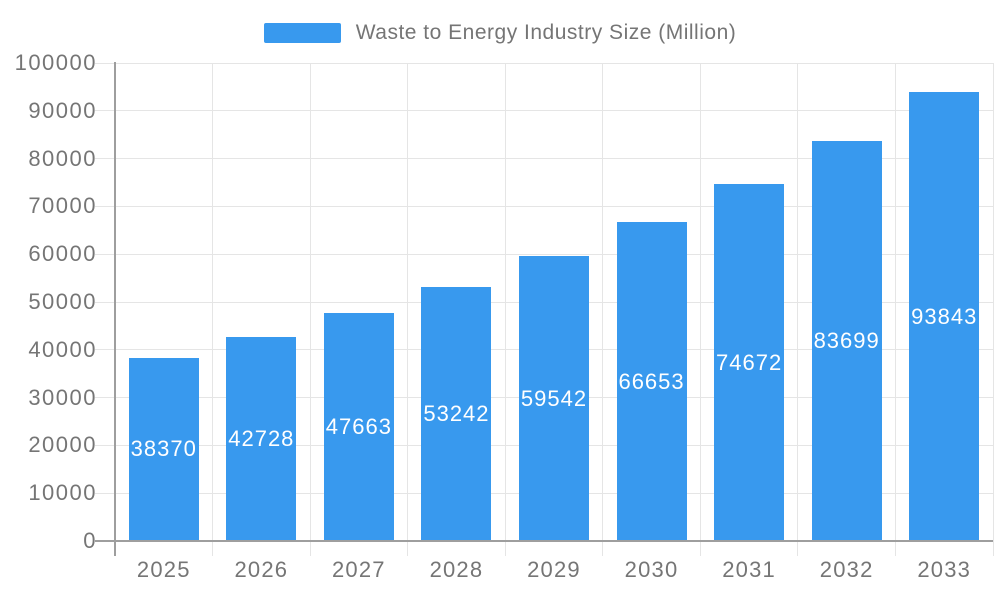 The width and height of the screenshot is (1000, 600). What do you see at coordinates (302, 33) in the screenshot?
I see `legend-swatch-icon` at bounding box center [302, 33].